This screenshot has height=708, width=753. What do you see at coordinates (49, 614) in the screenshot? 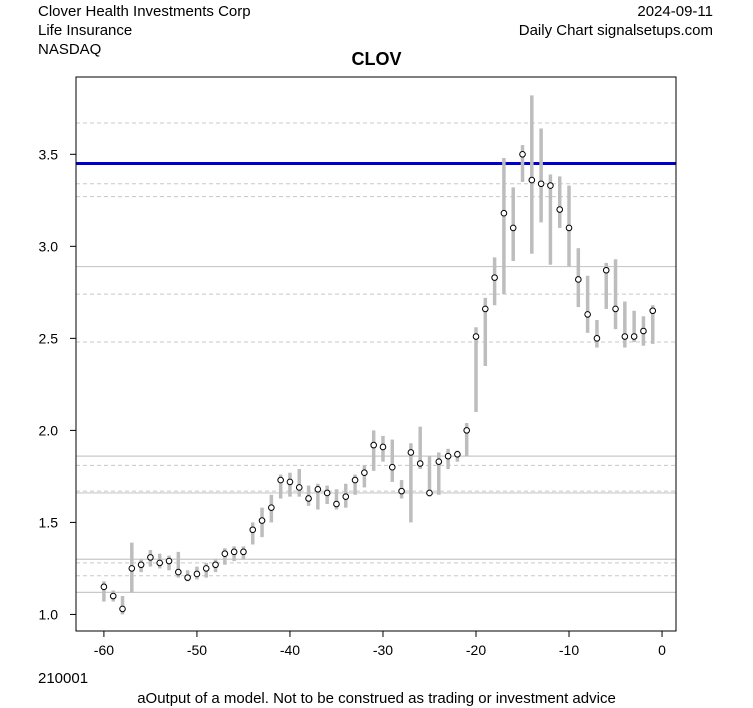
I see `y-tick-label: 1.0` at bounding box center [49, 614].